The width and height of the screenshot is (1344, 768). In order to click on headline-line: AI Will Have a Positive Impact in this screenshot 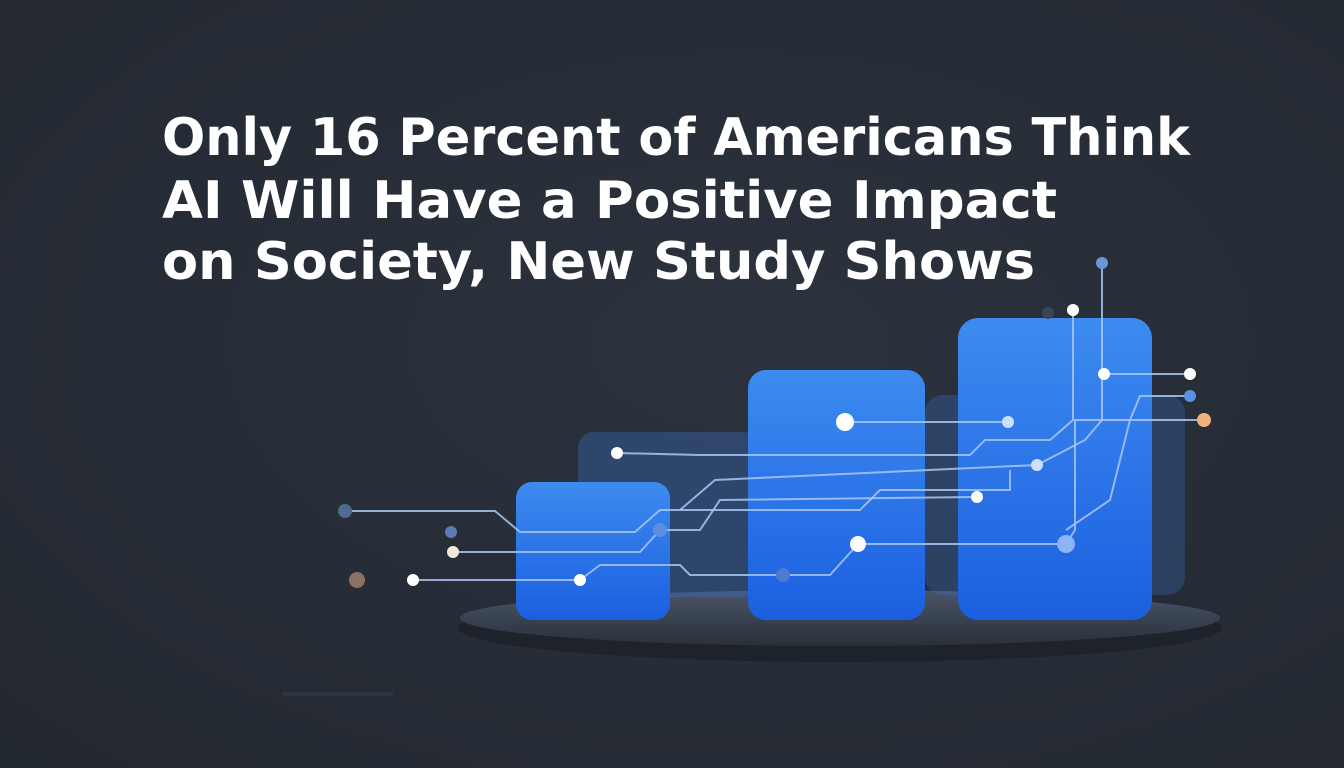, I will do `click(609, 201)`.